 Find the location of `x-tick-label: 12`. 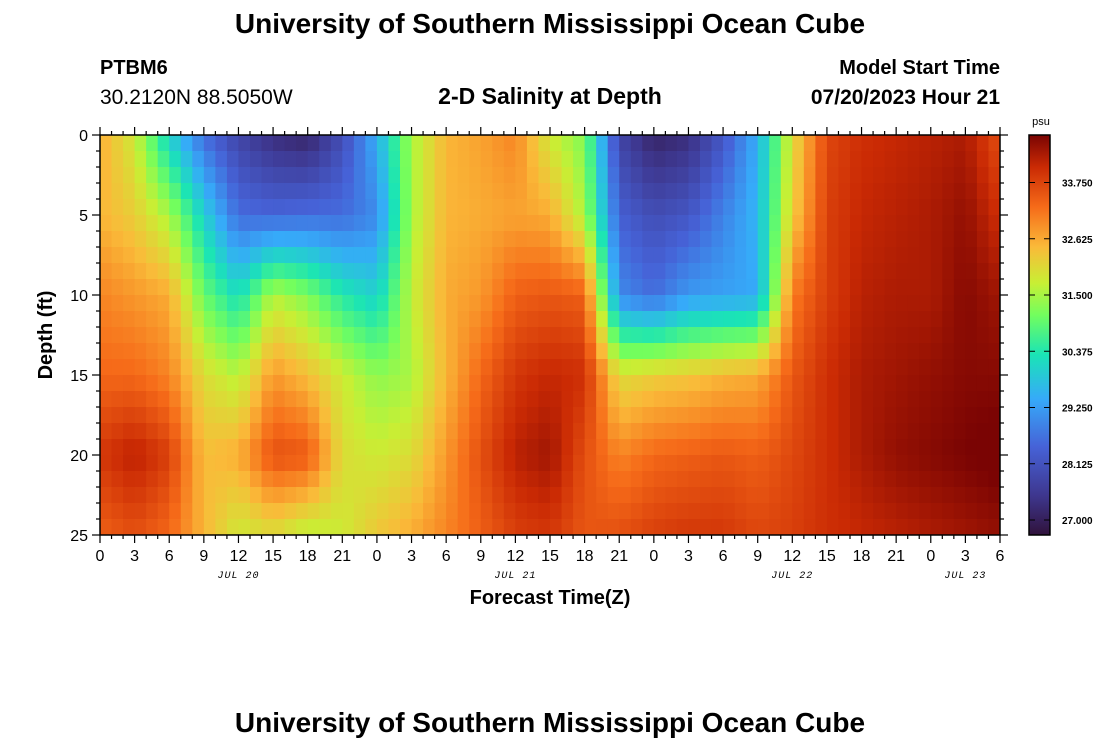

x-tick-label: 12 is located at coordinates (239, 556).